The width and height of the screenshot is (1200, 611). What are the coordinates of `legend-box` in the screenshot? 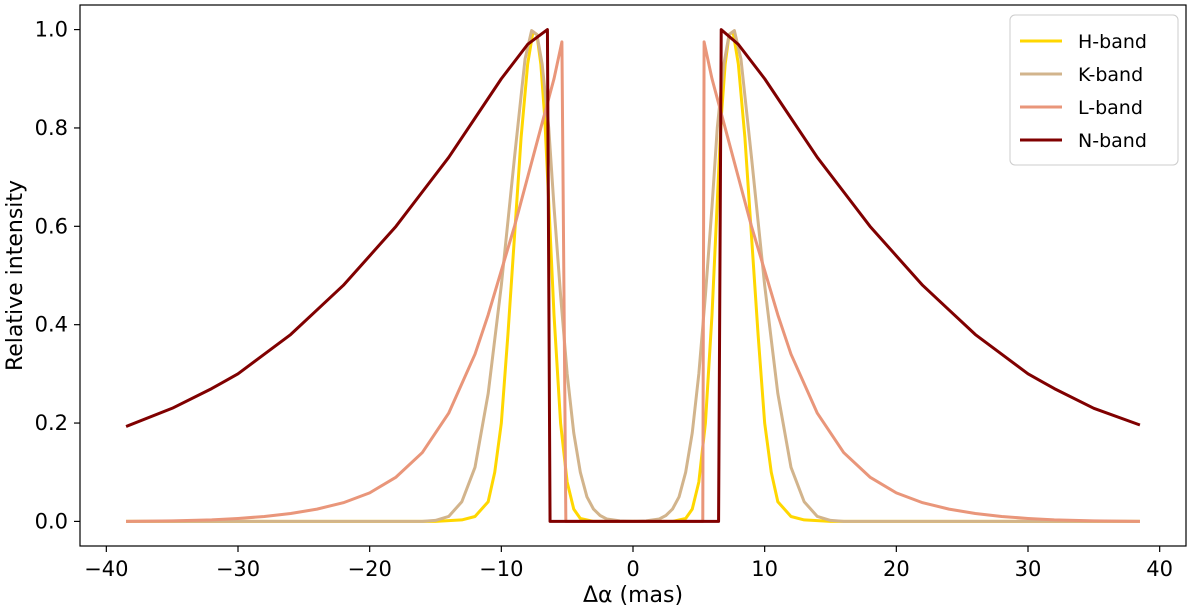 It's located at (1094, 90).